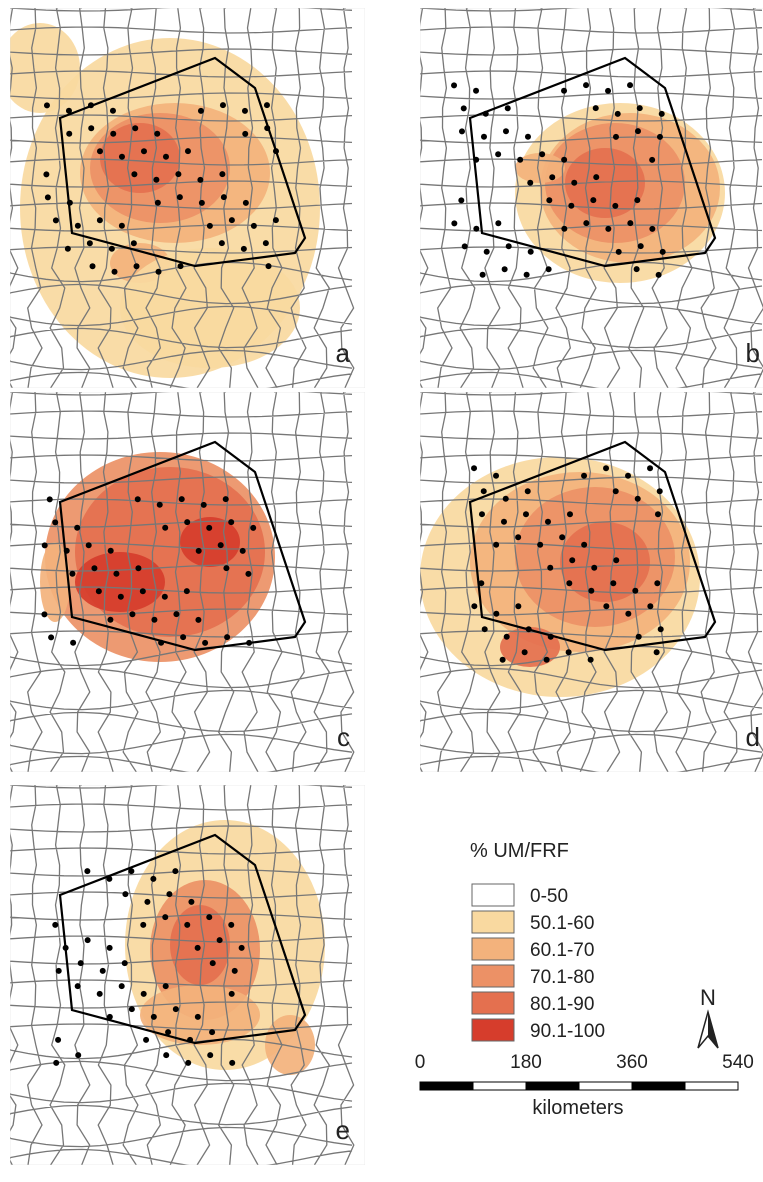 The height and width of the screenshot is (1182, 763). I want to click on scale-tick-label: 360, so click(632, 1062).